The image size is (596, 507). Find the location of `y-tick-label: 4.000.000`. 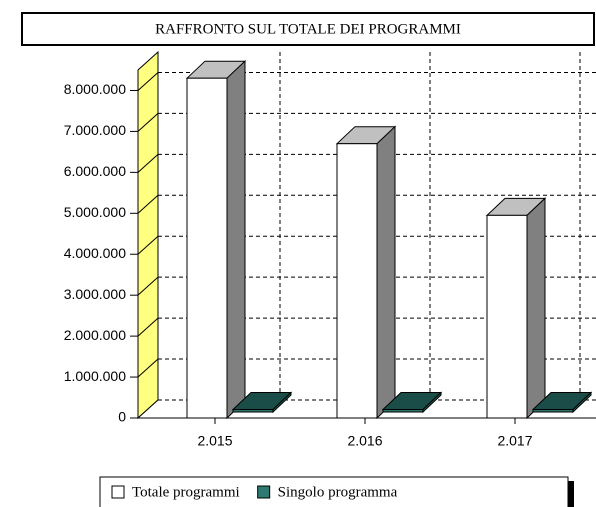

y-tick-label: 4.000.000 is located at coordinates (95, 253).